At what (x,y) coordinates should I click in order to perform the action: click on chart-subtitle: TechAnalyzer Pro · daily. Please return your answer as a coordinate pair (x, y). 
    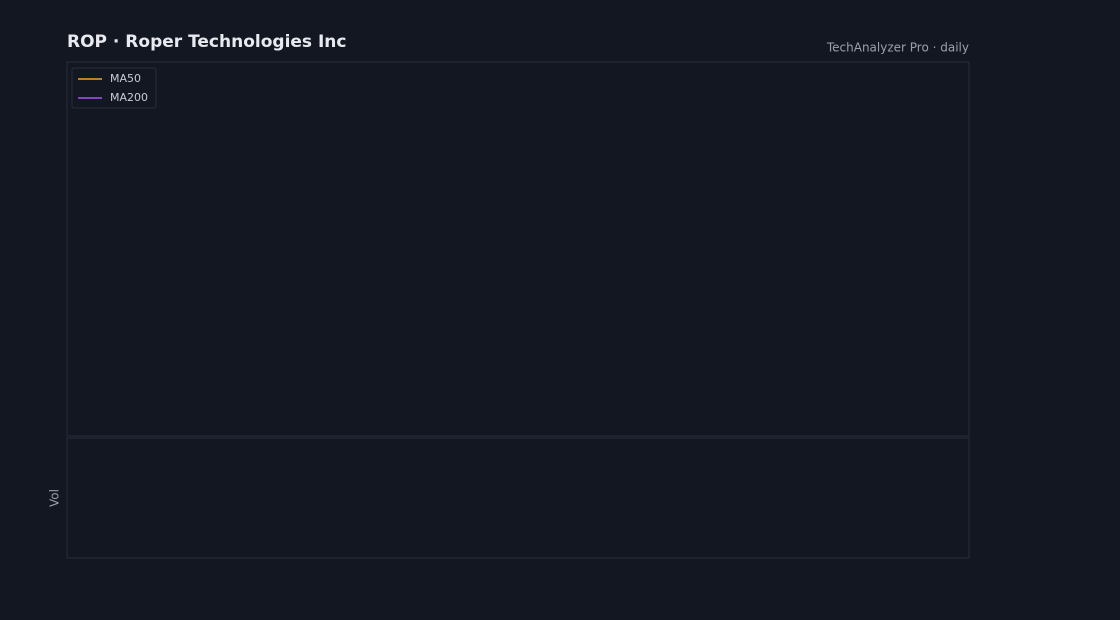
    Looking at the image, I should click on (897, 48).